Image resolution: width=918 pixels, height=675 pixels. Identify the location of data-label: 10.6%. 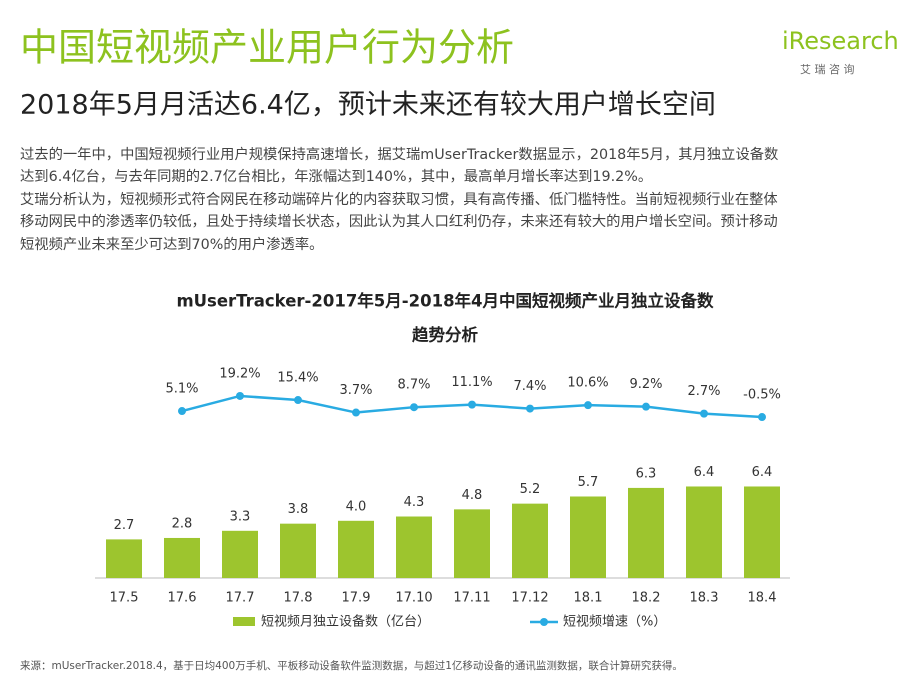
(587, 383).